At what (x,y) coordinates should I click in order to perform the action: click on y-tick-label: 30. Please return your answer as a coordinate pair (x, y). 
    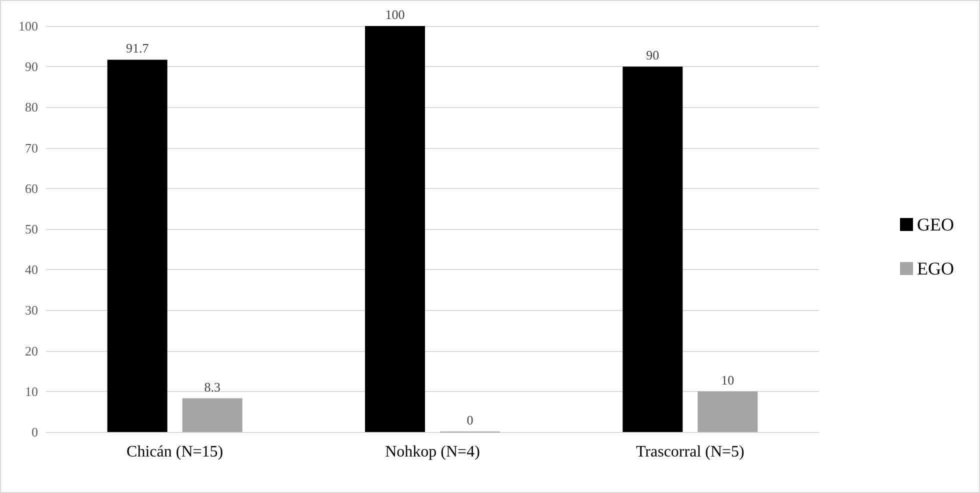
    Looking at the image, I should click on (31, 310).